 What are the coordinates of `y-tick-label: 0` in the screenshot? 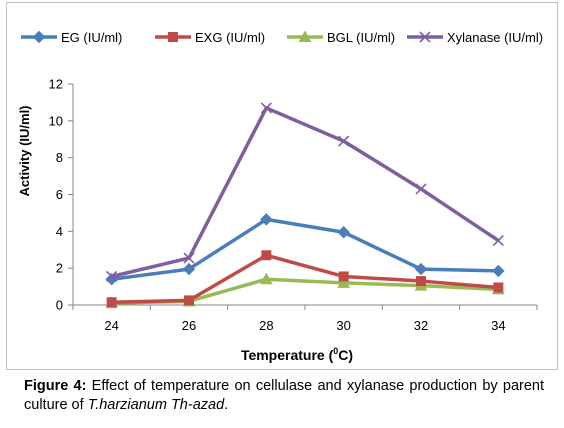 It's located at (59, 305).